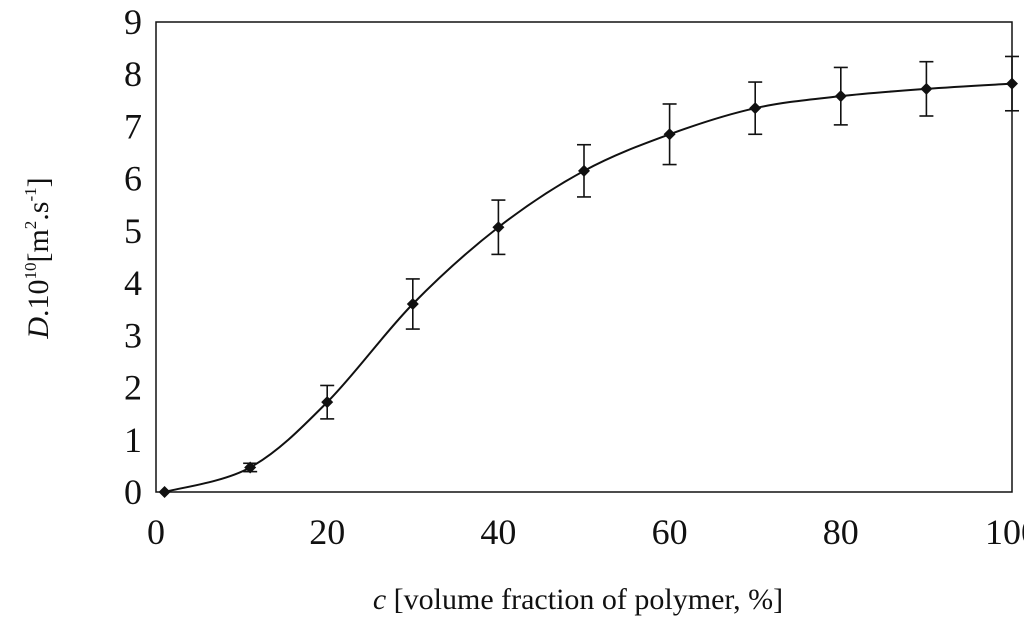 This screenshot has height=620, width=1024. What do you see at coordinates (327, 532) in the screenshot?
I see `x-tick-label: 20` at bounding box center [327, 532].